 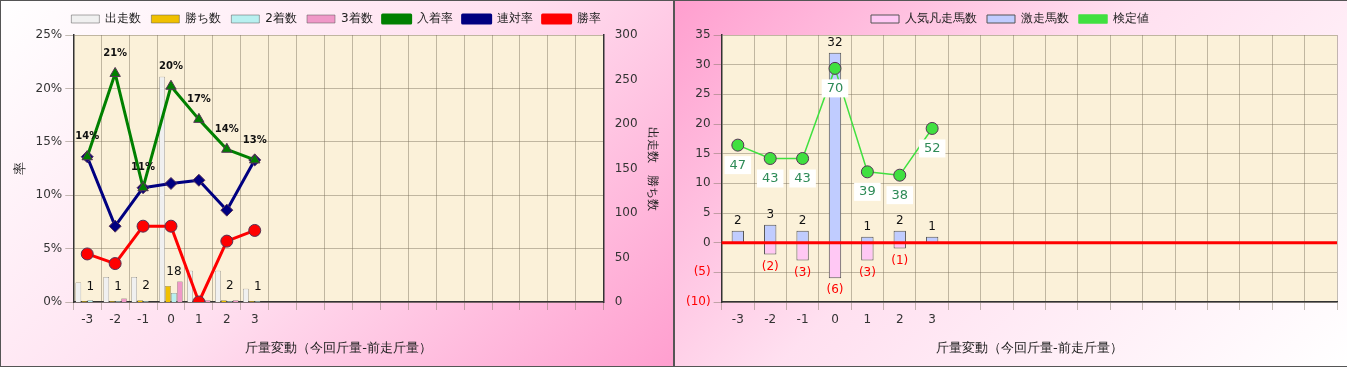 What do you see at coordinates (49, 140) in the screenshot?
I see `y-tick-label: 15%` at bounding box center [49, 140].